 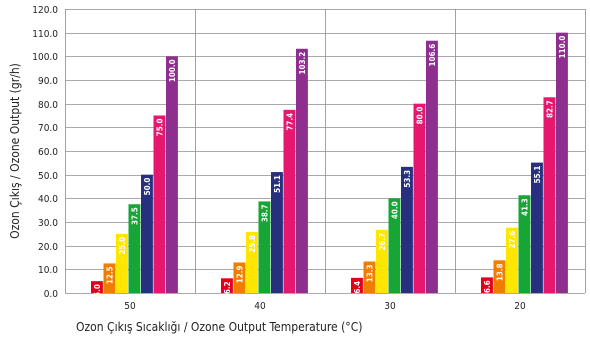 What do you see at coordinates (419, 116) in the screenshot?
I see `bar-value-label: 80.0` at bounding box center [419, 116].